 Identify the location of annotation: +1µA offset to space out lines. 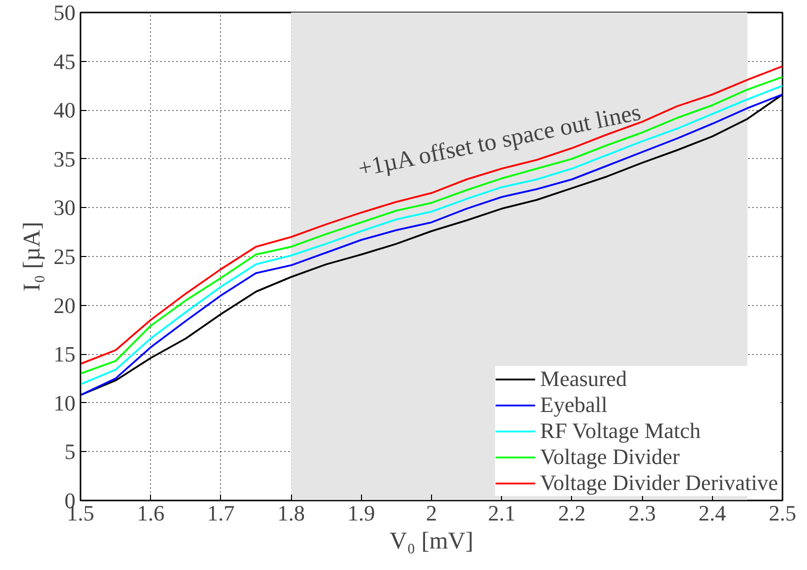
(500, 141).